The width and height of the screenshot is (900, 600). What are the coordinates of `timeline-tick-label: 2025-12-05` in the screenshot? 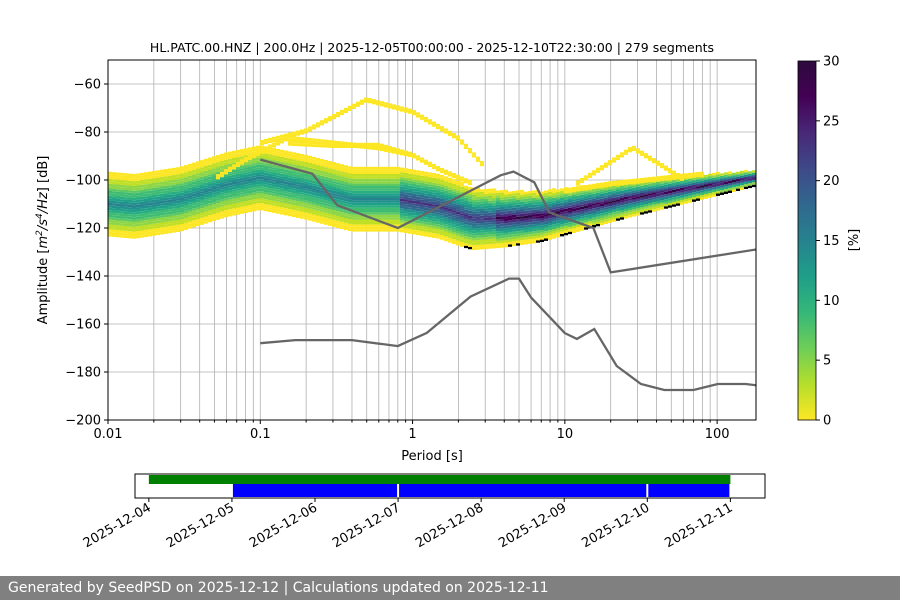 It's located at (200, 525).